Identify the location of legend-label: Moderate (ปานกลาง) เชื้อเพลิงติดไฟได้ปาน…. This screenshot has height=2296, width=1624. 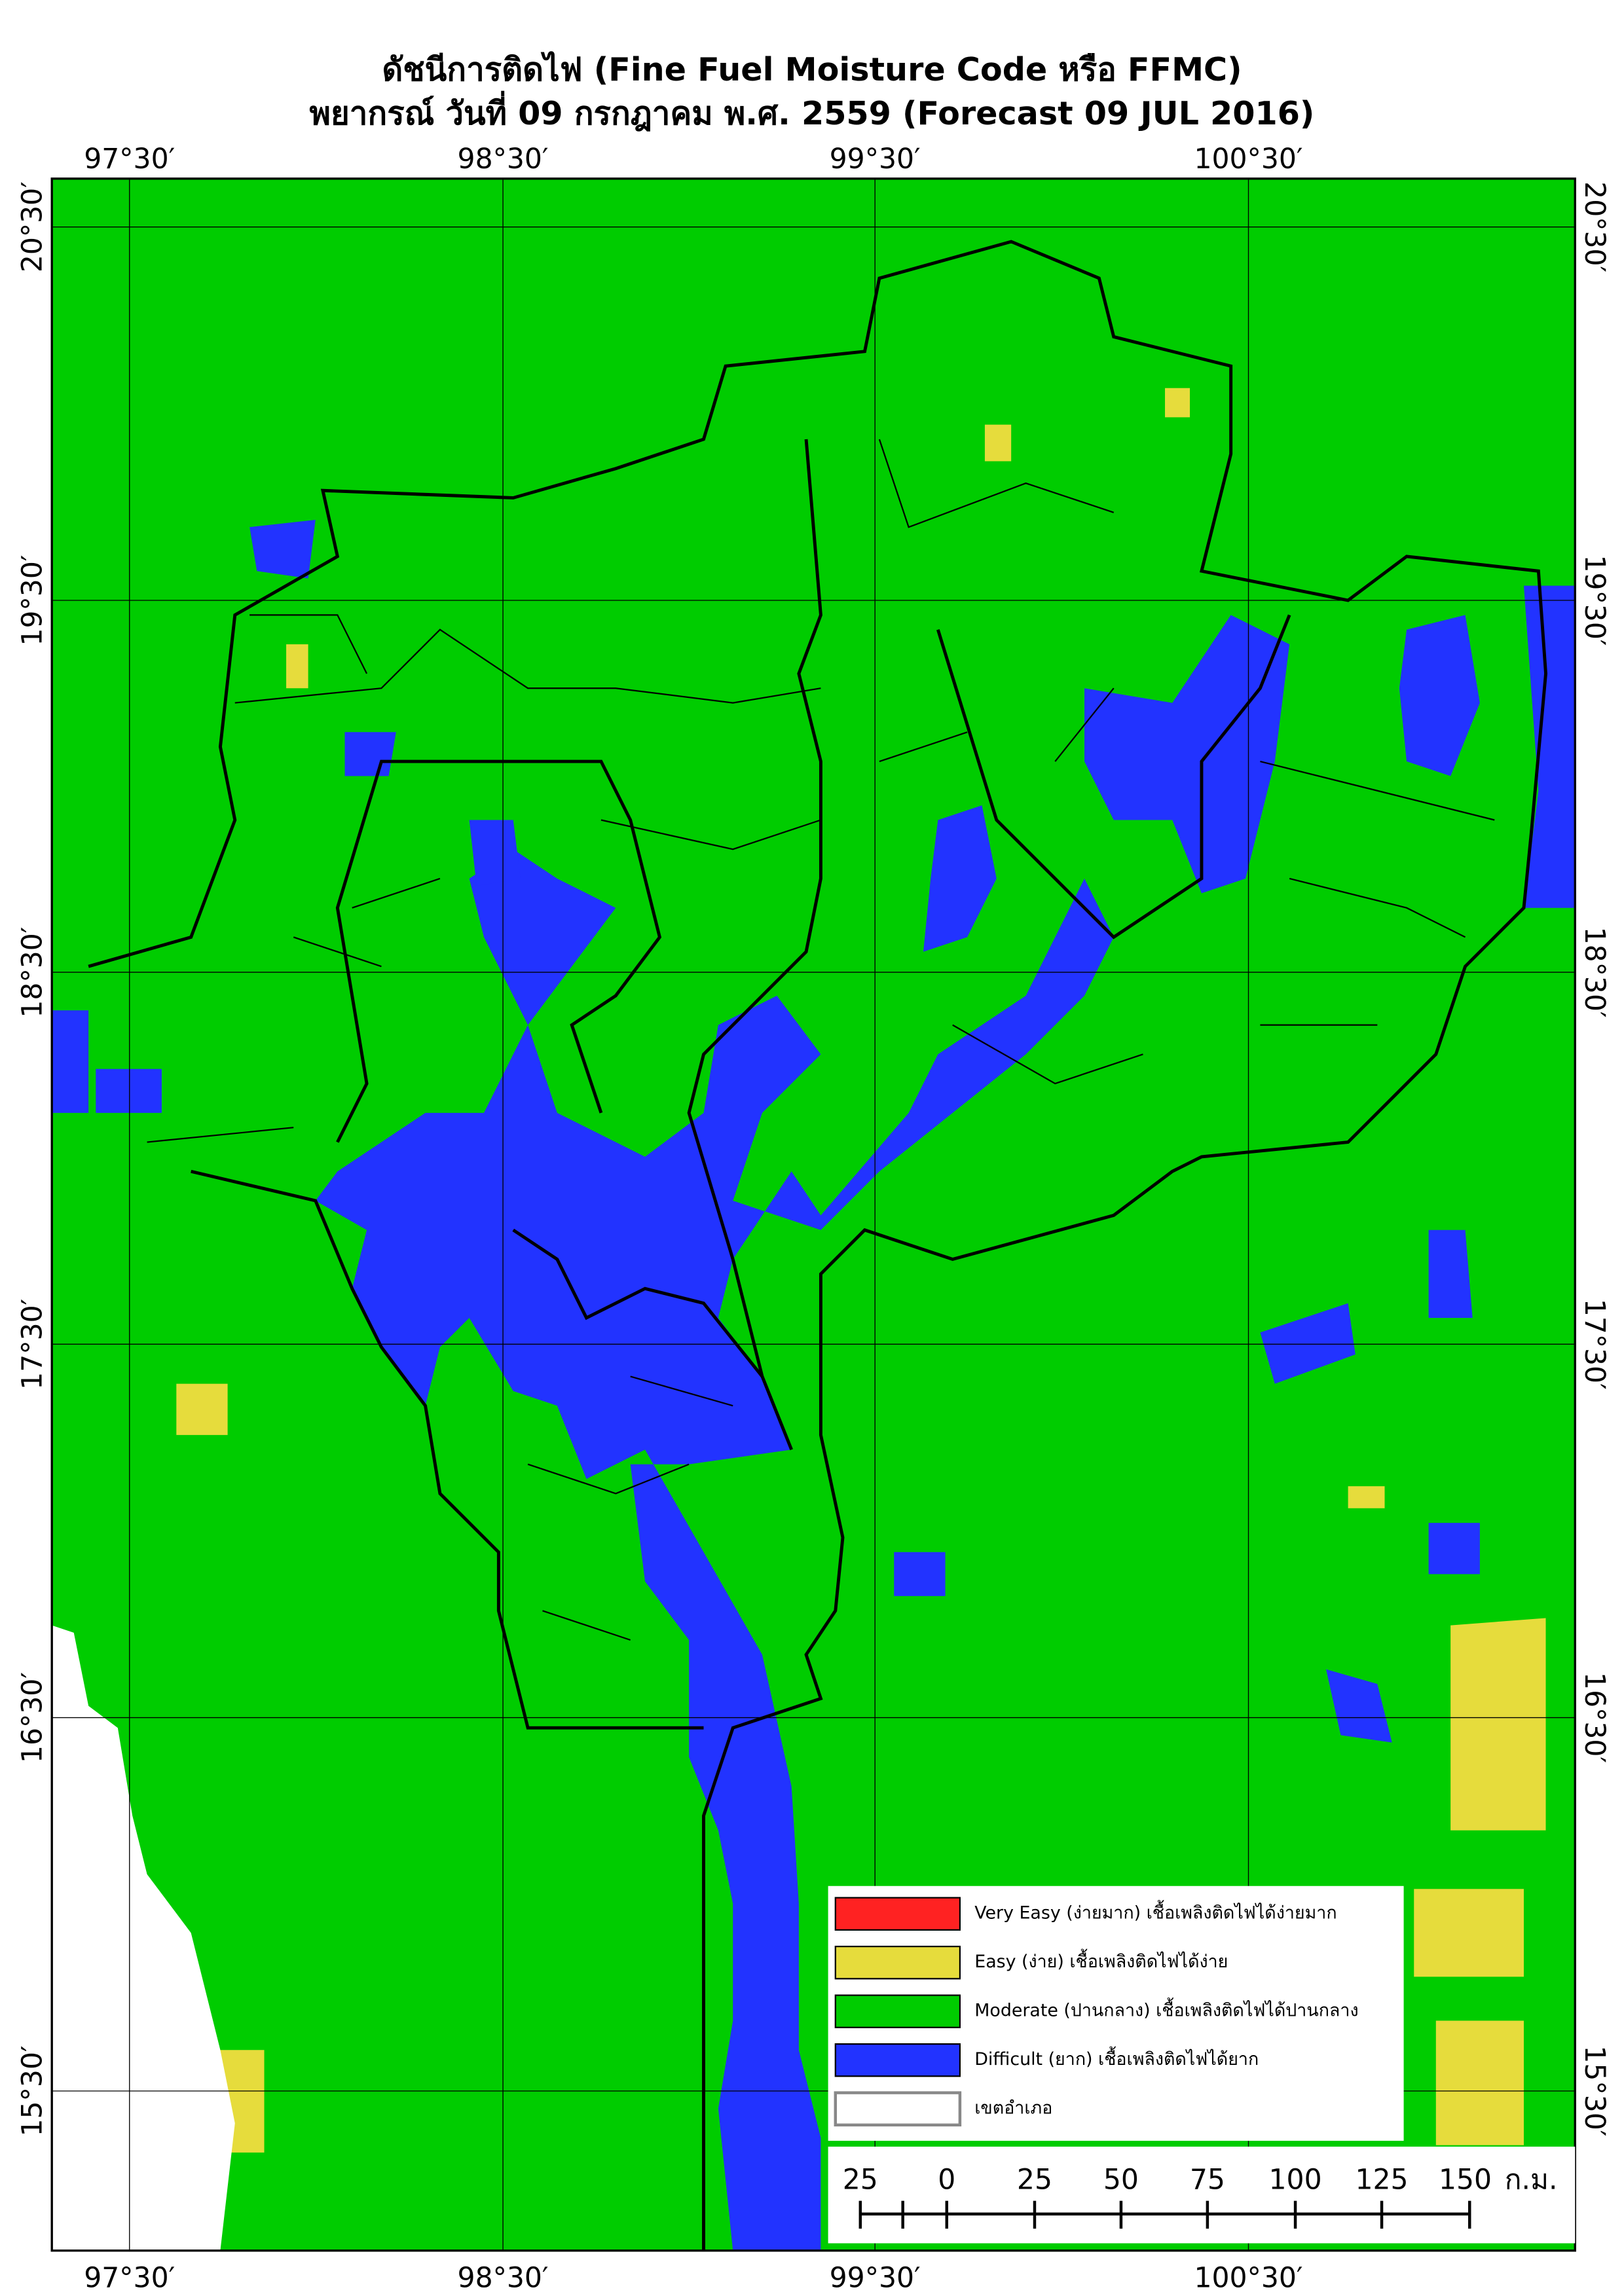
(1166, 2009).